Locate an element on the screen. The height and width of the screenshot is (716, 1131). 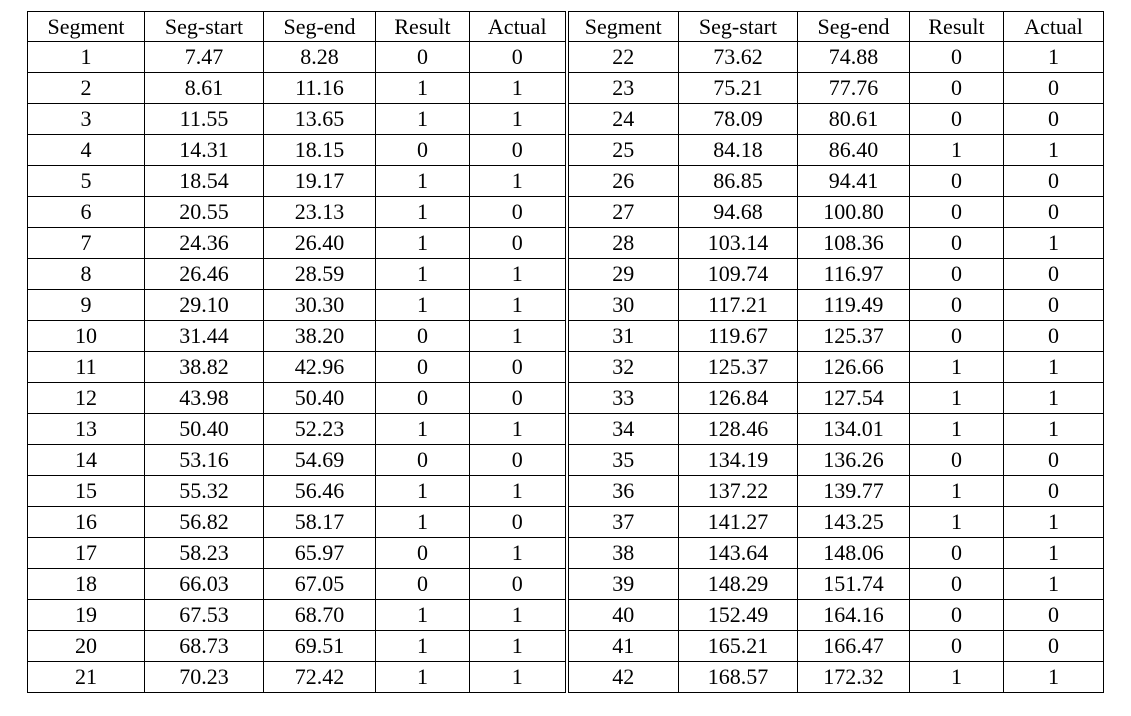
cell-segment-left: 18 is located at coordinates (86, 584).